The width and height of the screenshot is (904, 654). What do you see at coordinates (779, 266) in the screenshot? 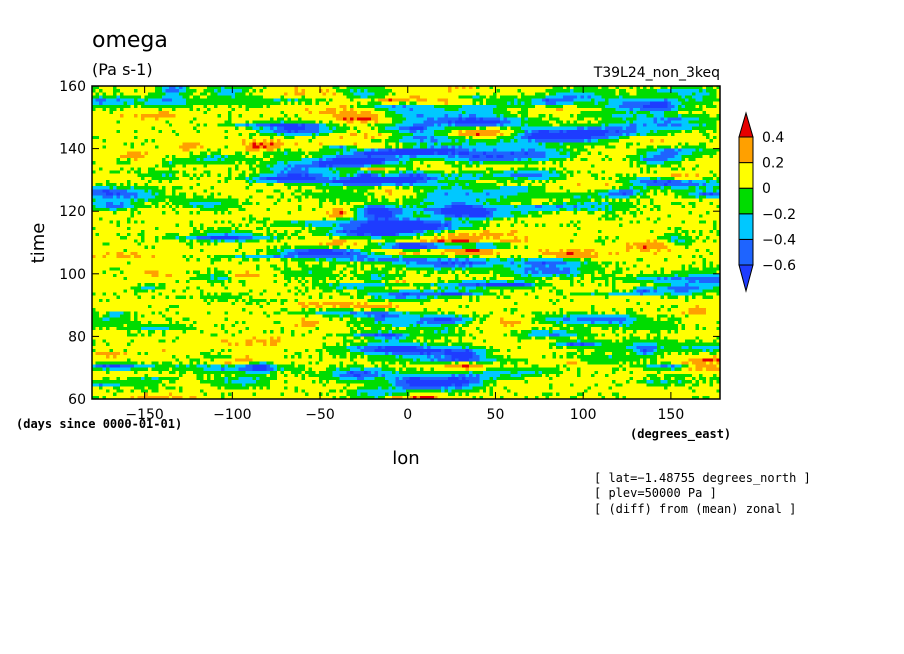
I see `colorbar-label: −0.6` at bounding box center [779, 266].